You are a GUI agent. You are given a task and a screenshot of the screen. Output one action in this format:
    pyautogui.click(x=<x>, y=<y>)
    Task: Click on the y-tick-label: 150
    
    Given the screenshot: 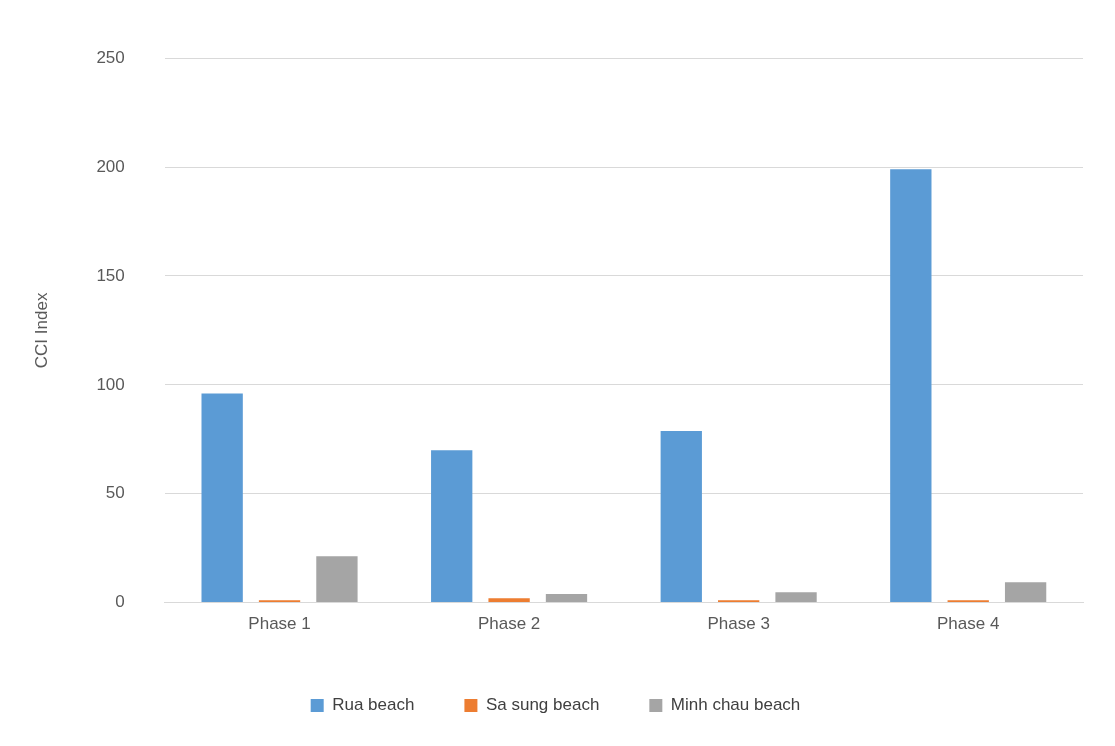 What is the action you would take?
    pyautogui.click(x=110, y=275)
    